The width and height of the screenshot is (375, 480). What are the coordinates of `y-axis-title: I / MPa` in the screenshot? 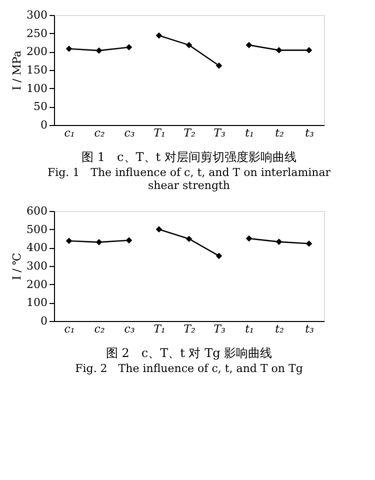 It's located at (17, 70).